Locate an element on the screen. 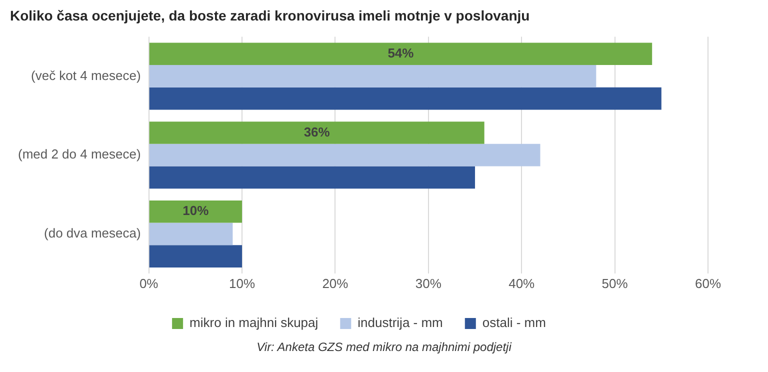 Image resolution: width=768 pixels, height=372 pixels. x-tick-label: 30% is located at coordinates (428, 283).